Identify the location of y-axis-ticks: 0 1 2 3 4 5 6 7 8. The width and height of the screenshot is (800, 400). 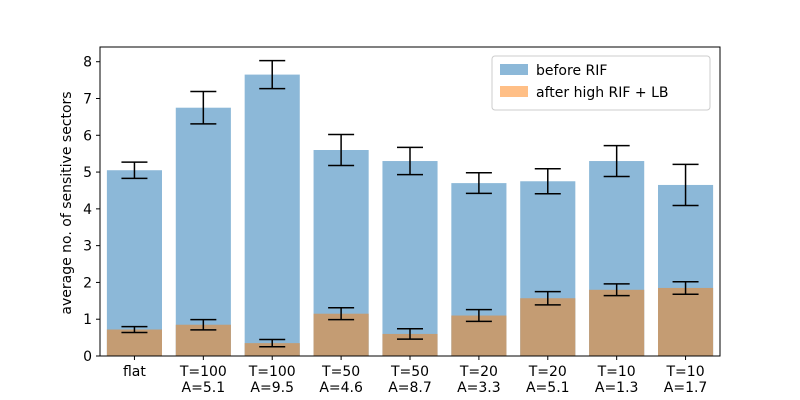
(91, 210).